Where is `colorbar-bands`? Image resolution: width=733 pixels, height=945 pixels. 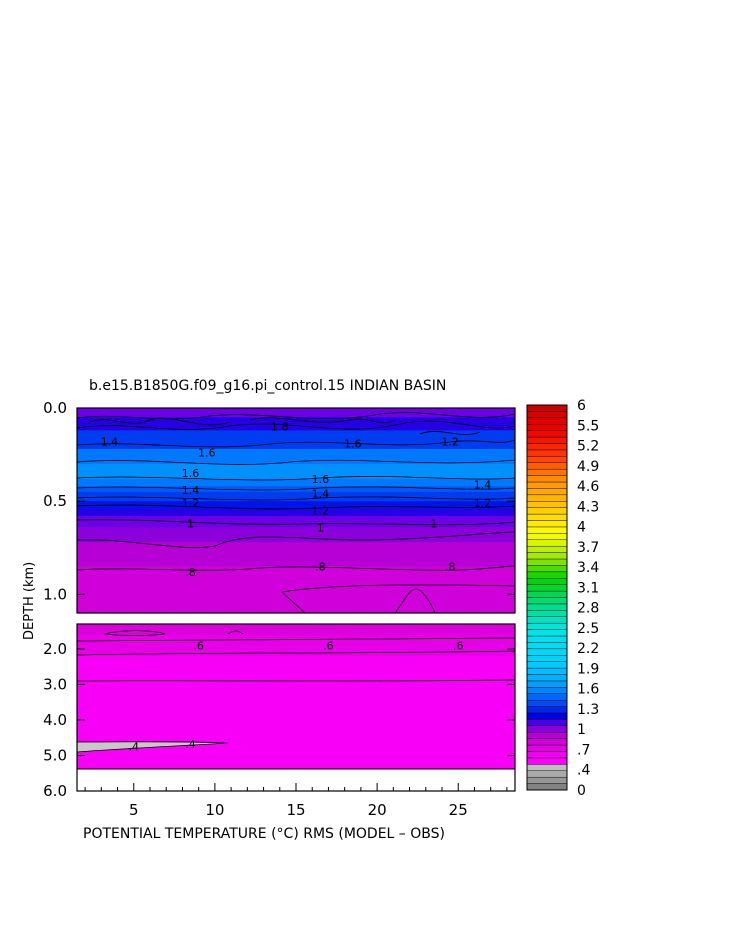
colorbar-bands is located at coordinates (547, 597).